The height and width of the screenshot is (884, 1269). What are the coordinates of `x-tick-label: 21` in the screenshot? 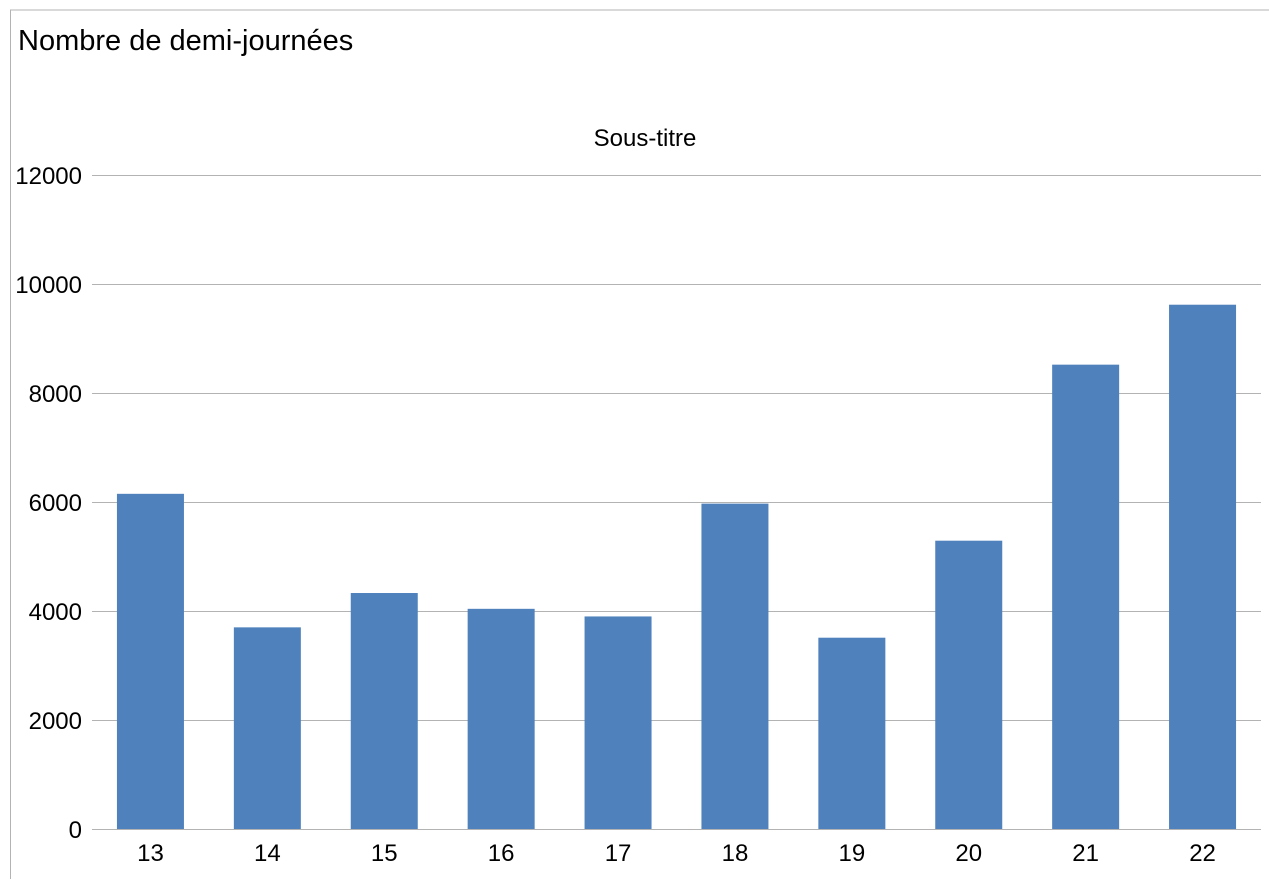 It's located at (1085, 853).